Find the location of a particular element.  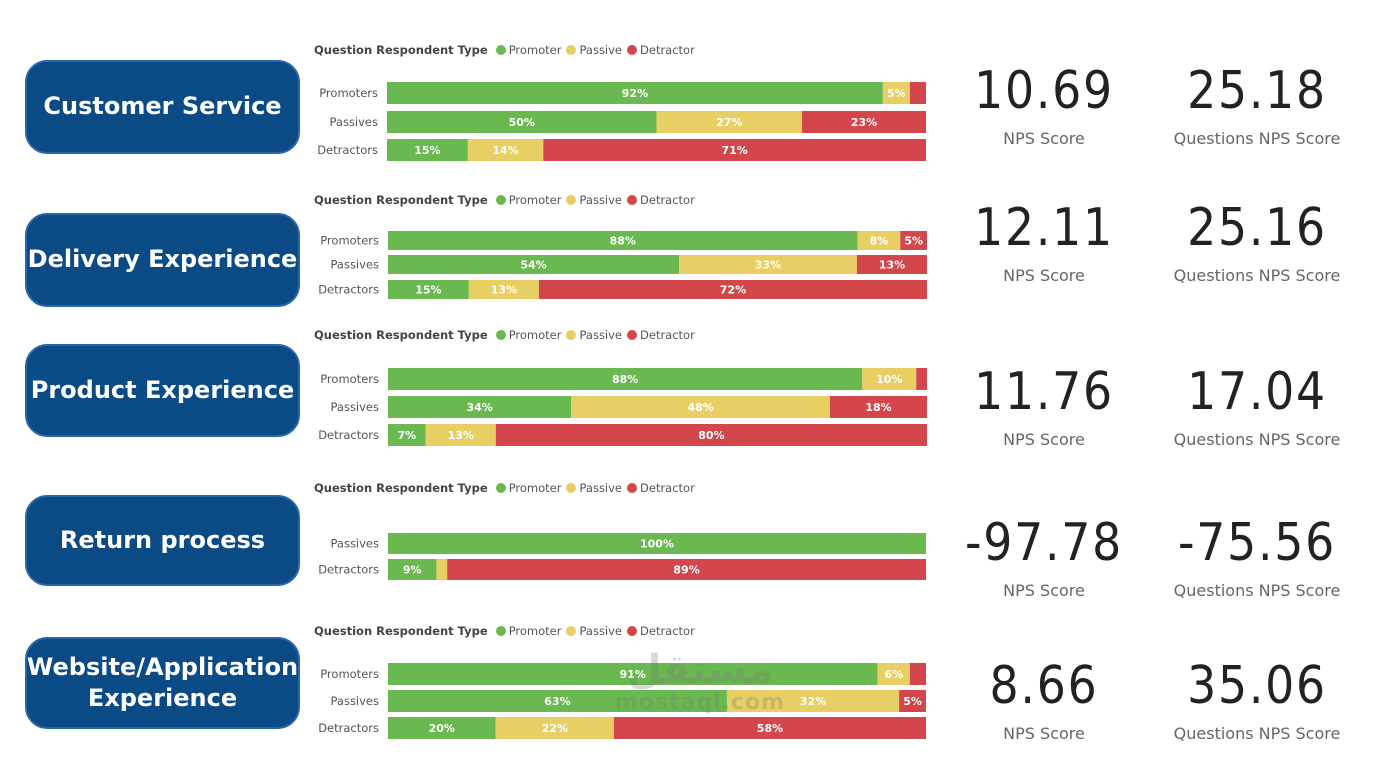

nps-score-card: 12.11 NPS Score is located at coordinates (1044, 243).